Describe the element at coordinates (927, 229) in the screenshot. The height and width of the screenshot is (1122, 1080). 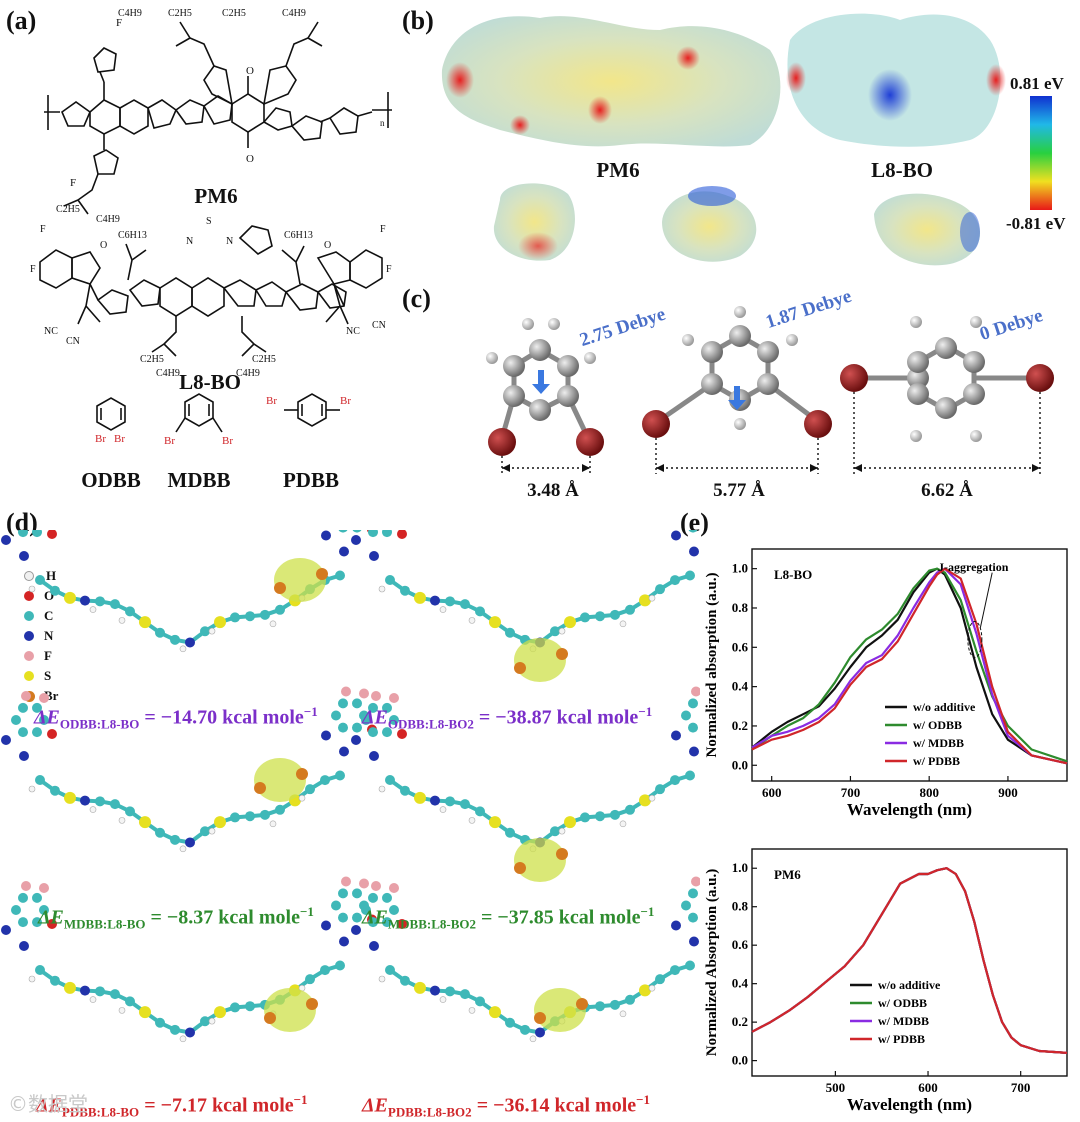
I see `pdbb-esp-surface` at that location.